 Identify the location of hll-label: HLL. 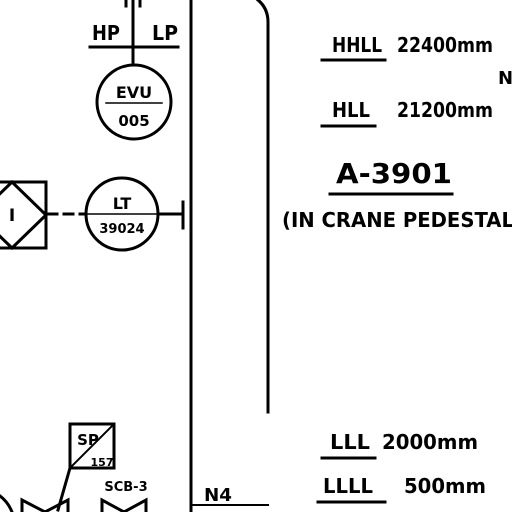
(351, 110).